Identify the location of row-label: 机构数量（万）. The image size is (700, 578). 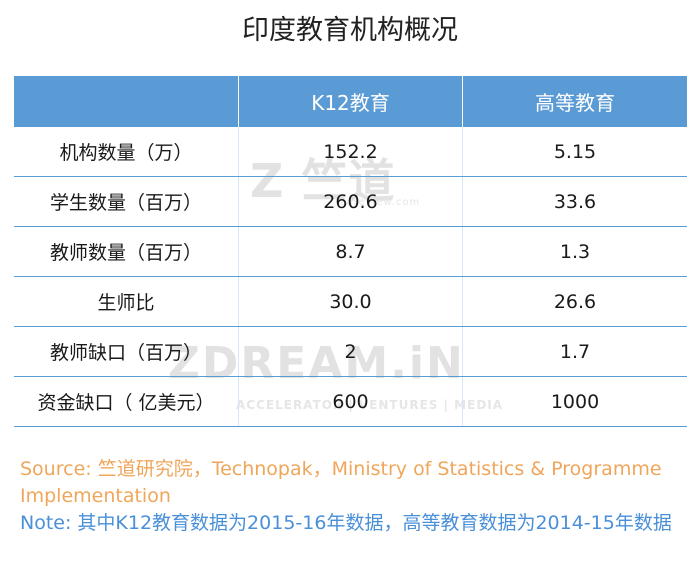
(126, 153).